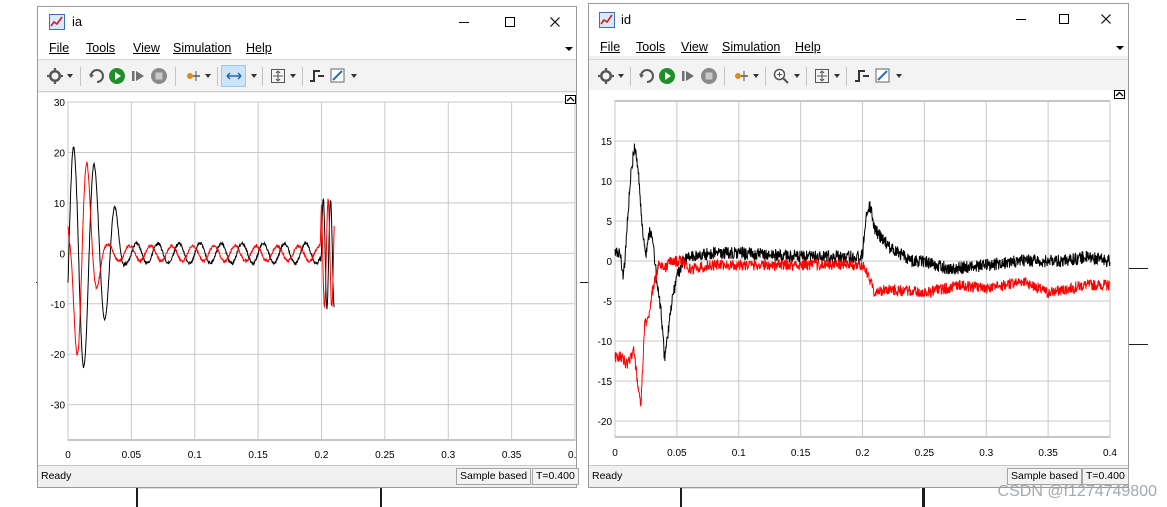  What do you see at coordinates (60, 103) in the screenshot?
I see `y-tick-label: 30` at bounding box center [60, 103].